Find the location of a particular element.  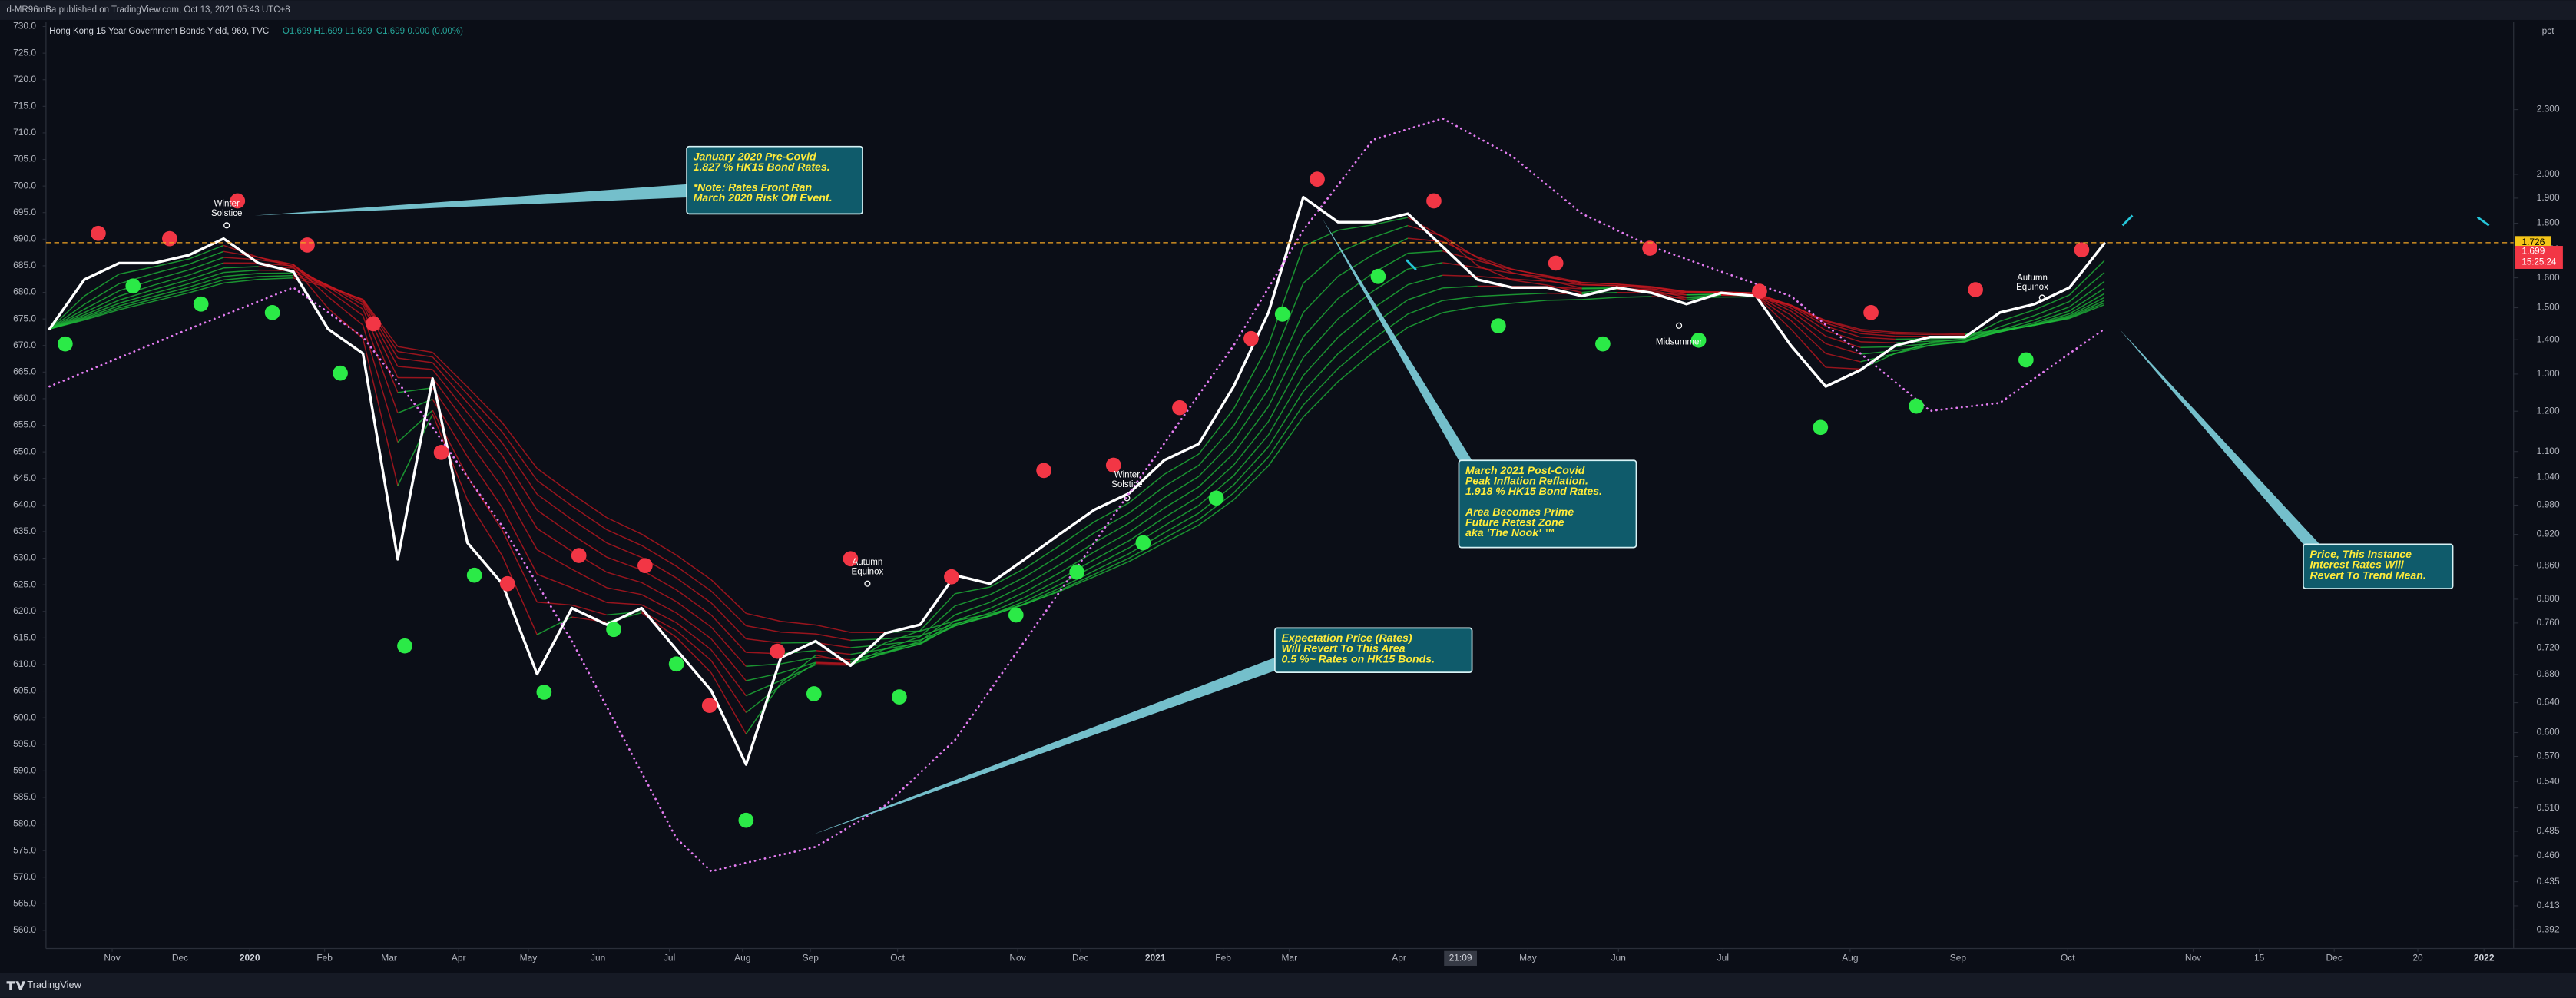

y-tick-label: 570.0 is located at coordinates (24, 876).